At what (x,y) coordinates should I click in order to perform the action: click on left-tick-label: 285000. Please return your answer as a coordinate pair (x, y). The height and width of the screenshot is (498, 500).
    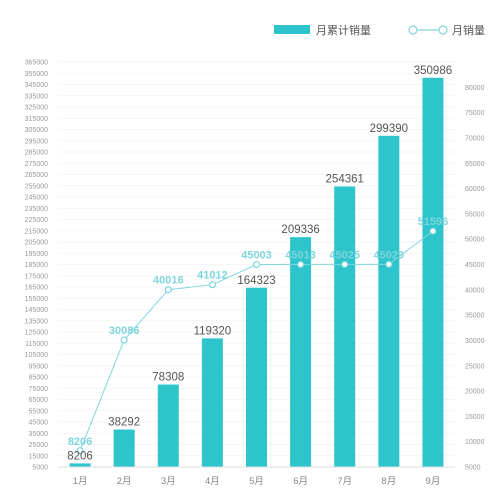
    Looking at the image, I should click on (36, 153).